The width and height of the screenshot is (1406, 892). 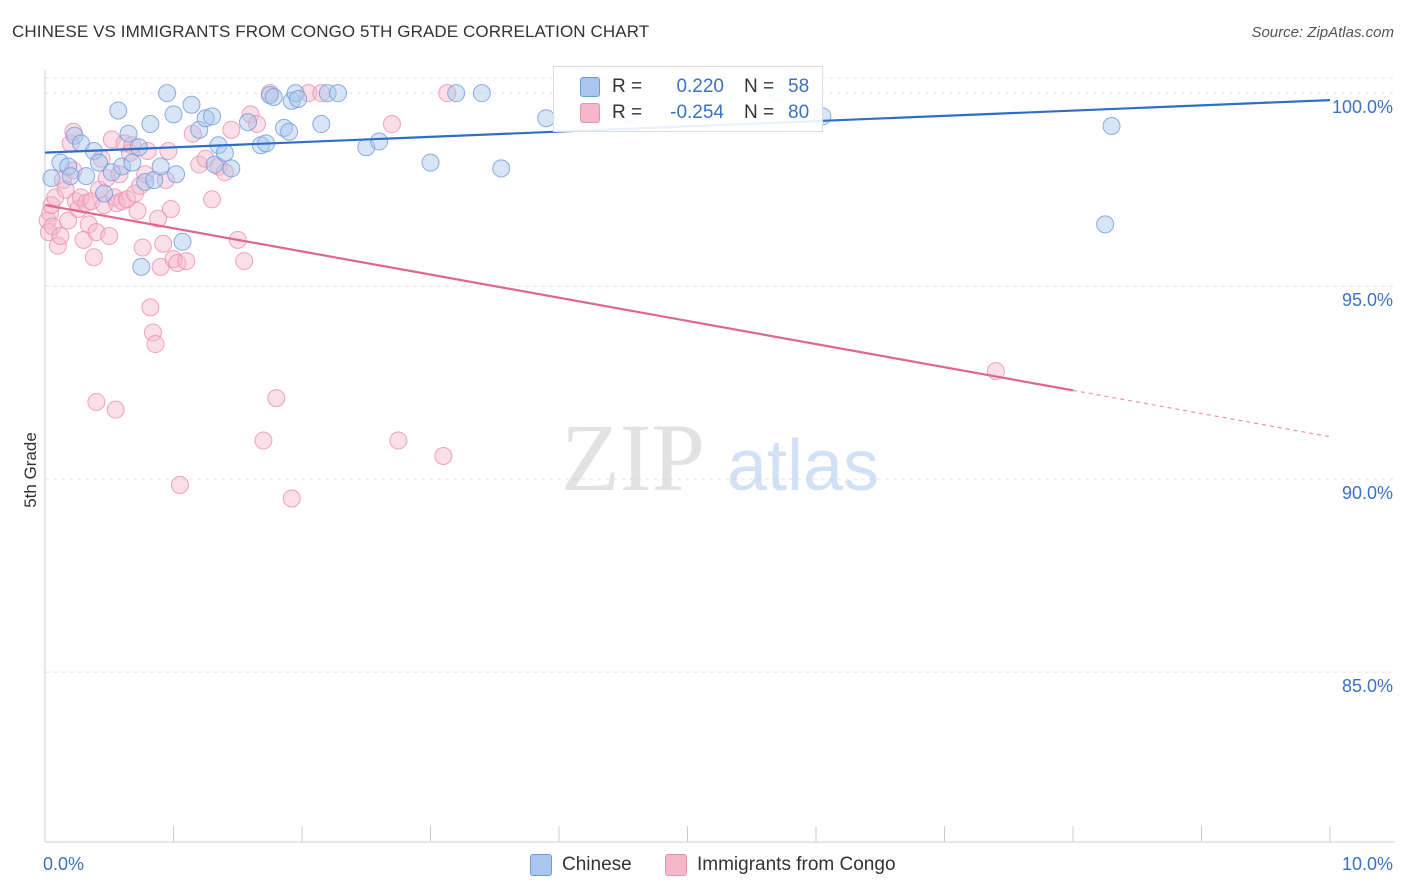 I want to click on watermark-zip: ZIP, so click(x=633, y=457).